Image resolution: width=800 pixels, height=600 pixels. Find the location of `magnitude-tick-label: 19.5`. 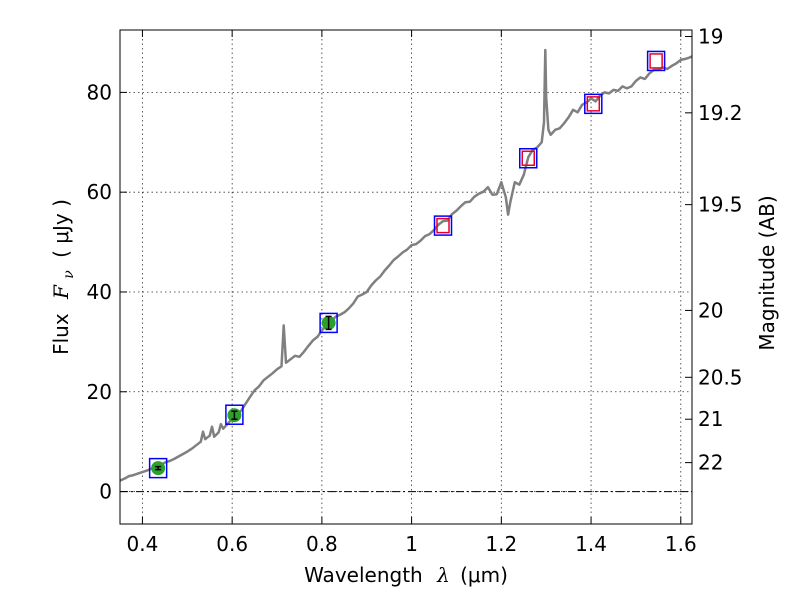

magnitude-tick-label: 19.5 is located at coordinates (720, 205).